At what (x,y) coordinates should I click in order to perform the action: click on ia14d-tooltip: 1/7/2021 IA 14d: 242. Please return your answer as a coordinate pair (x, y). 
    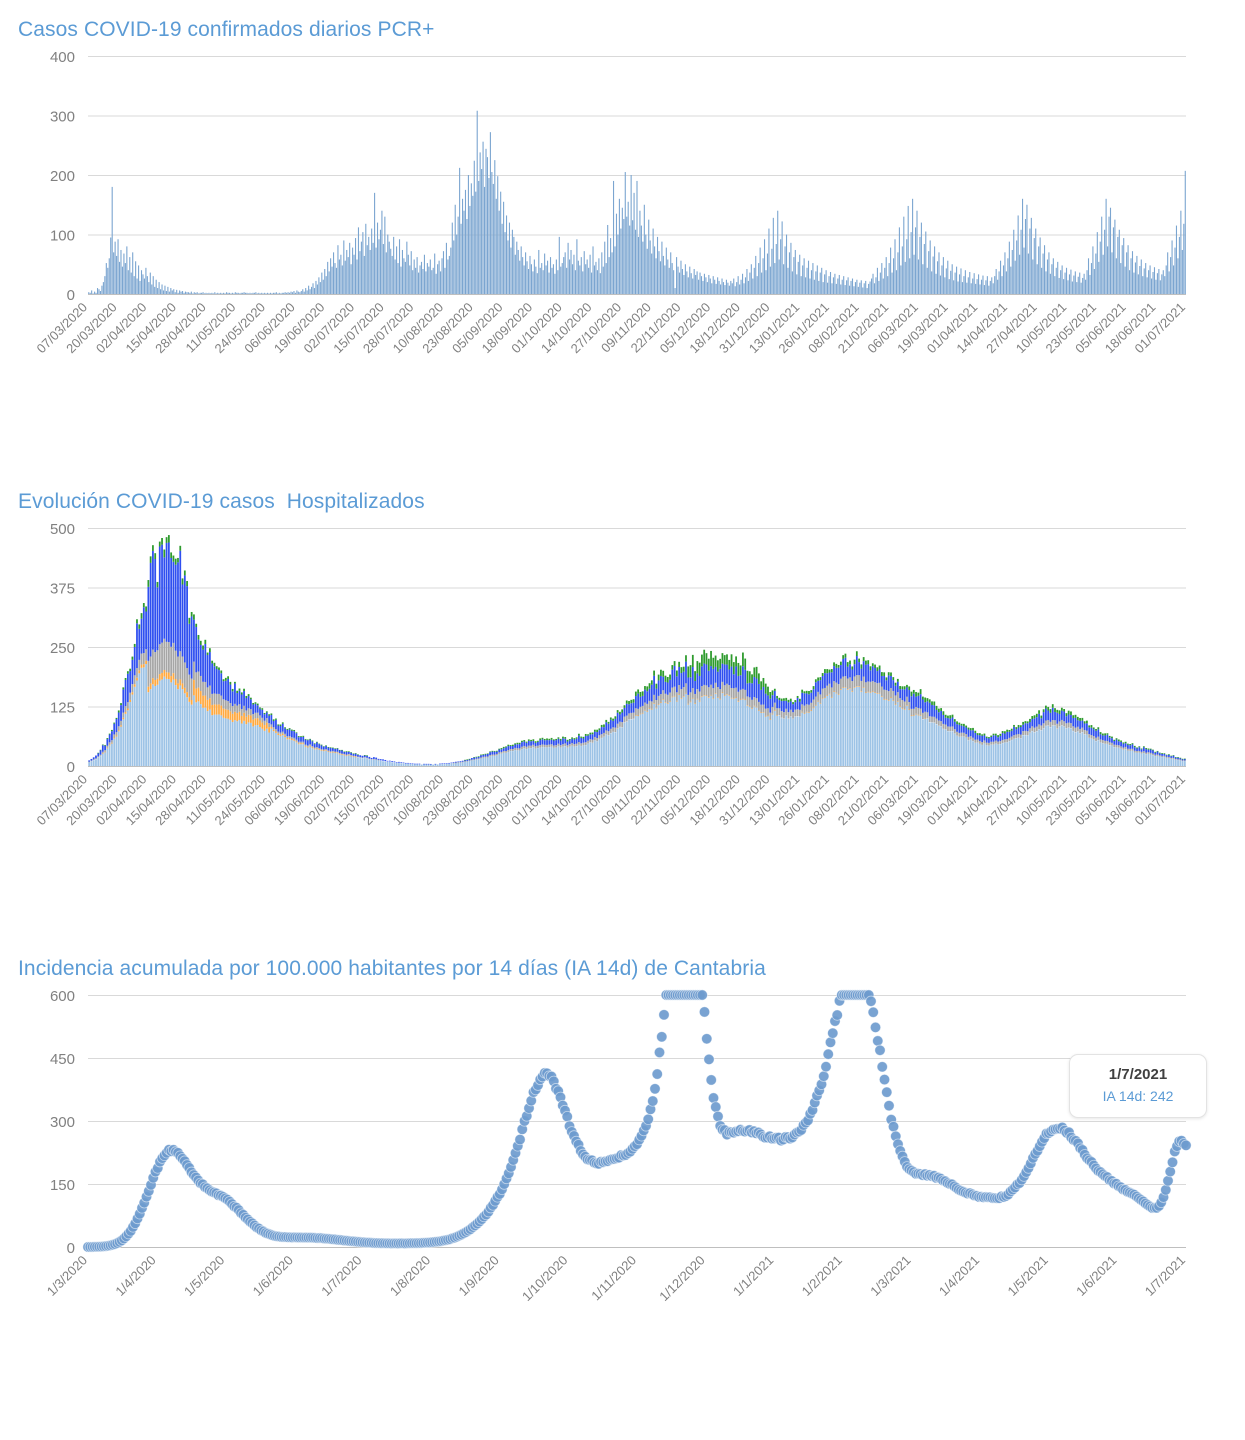
    Looking at the image, I should click on (1138, 1086).